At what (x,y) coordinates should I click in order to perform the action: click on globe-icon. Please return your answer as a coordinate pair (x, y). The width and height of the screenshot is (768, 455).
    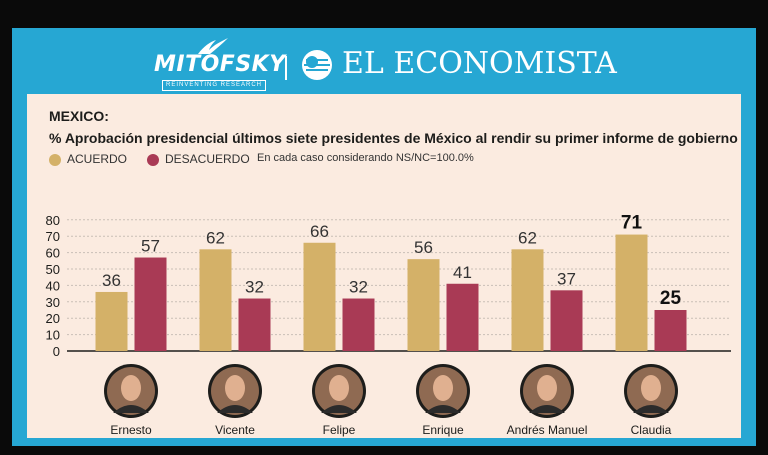
    Looking at the image, I should click on (317, 65).